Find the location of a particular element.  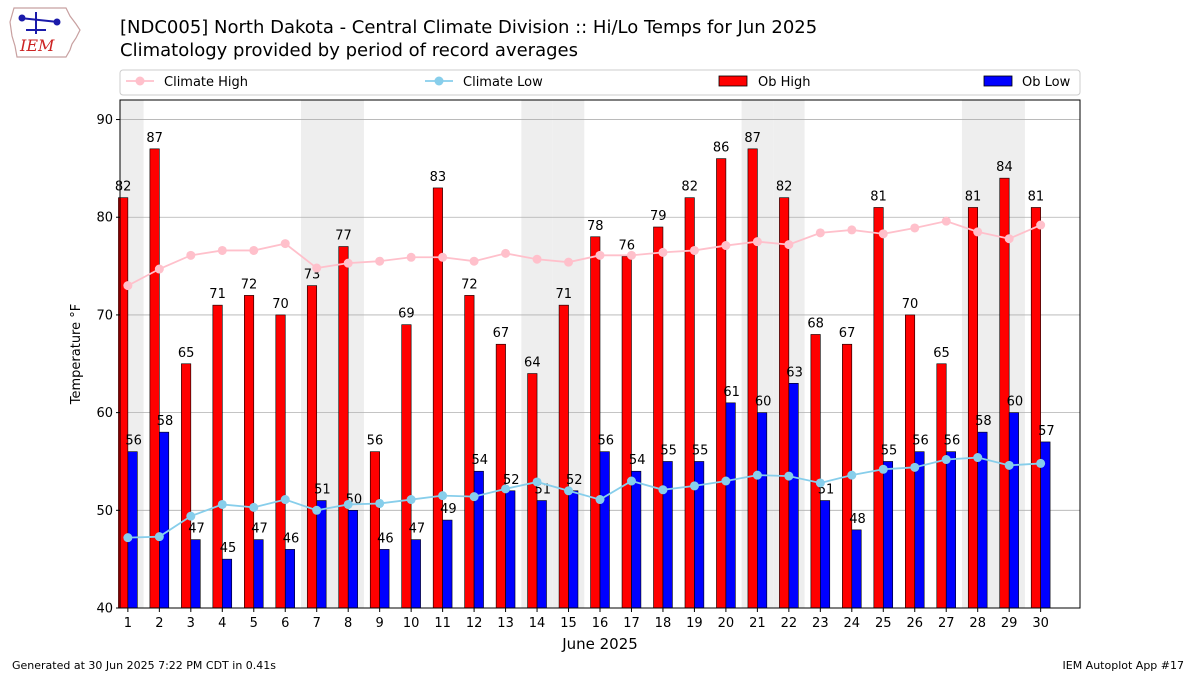

x-tick-label: 23 is located at coordinates (820, 623).